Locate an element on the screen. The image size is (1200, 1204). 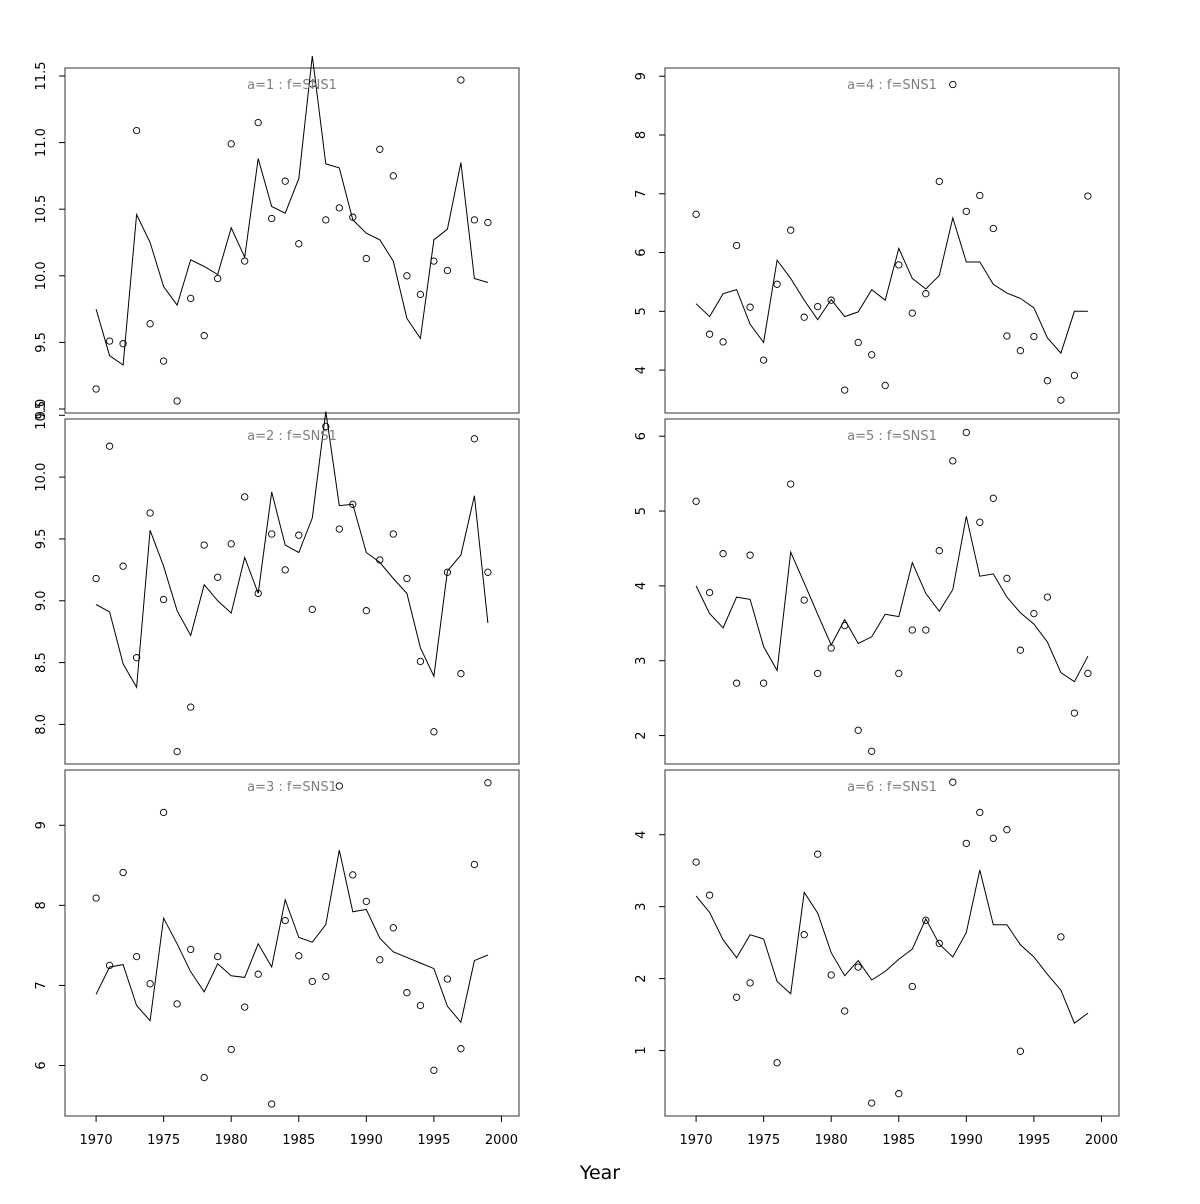
panel-4: a=4 : f=SNS1 4 5 6 7 8 9 is located at coordinates (877, 240).